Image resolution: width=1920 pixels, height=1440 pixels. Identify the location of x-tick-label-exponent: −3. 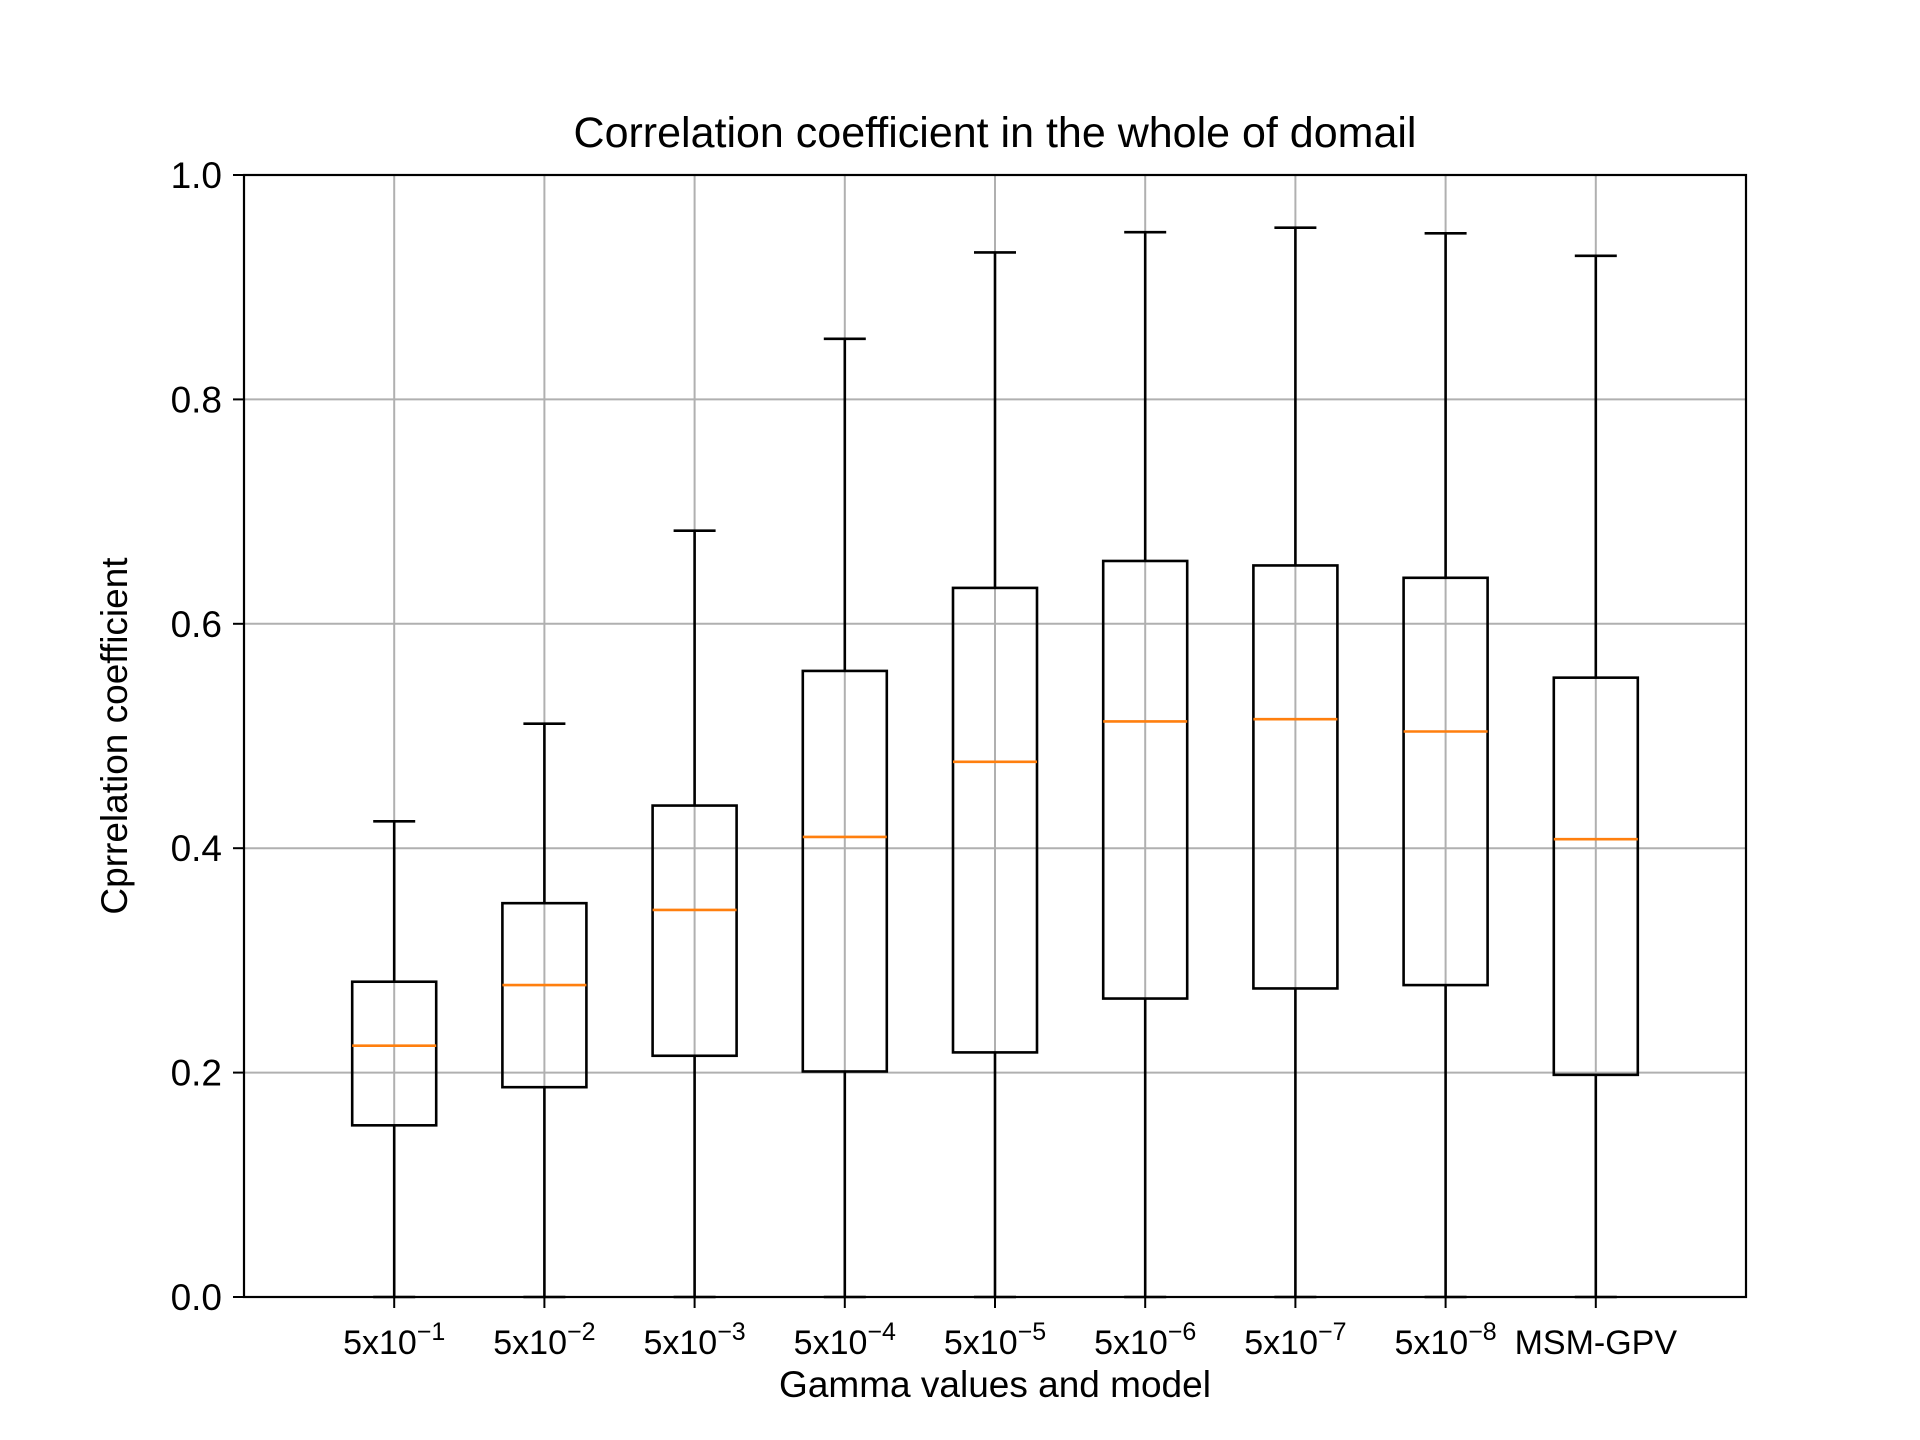
(731, 1332).